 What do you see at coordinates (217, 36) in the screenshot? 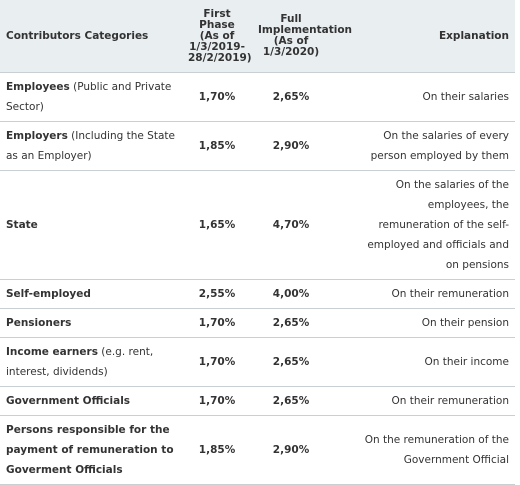
I see `header-cell: First Phase (As of 1/3/2019-28/2/2019)` at bounding box center [217, 36].